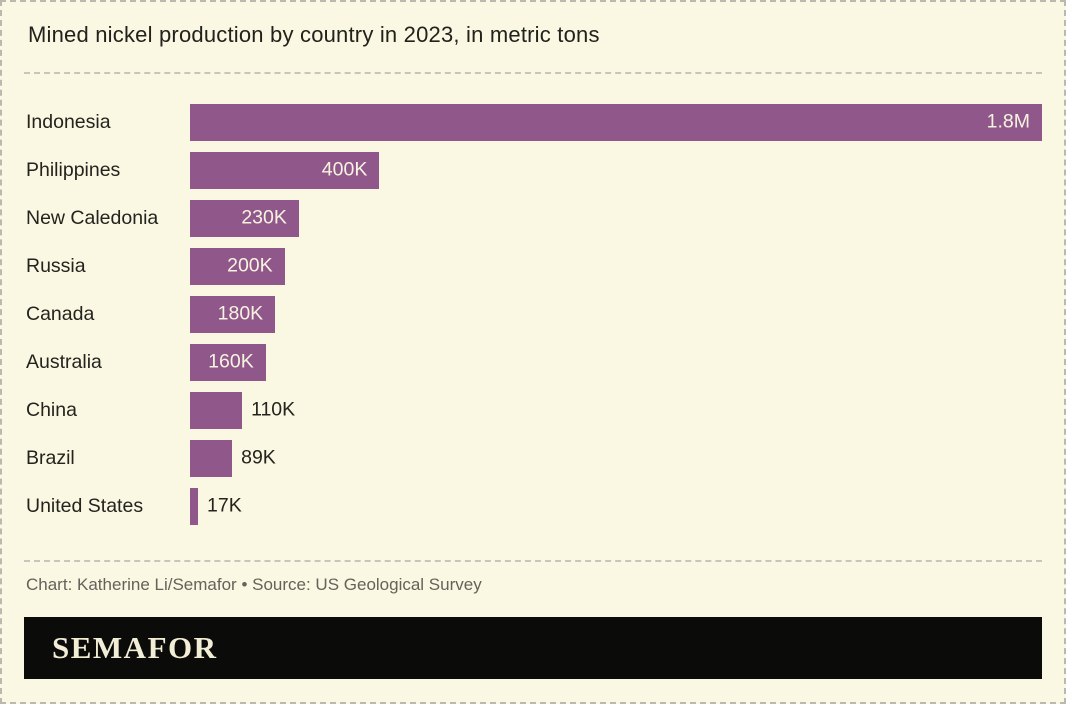 This screenshot has width=1066, height=704. I want to click on bar-track: 17K, so click(616, 506).